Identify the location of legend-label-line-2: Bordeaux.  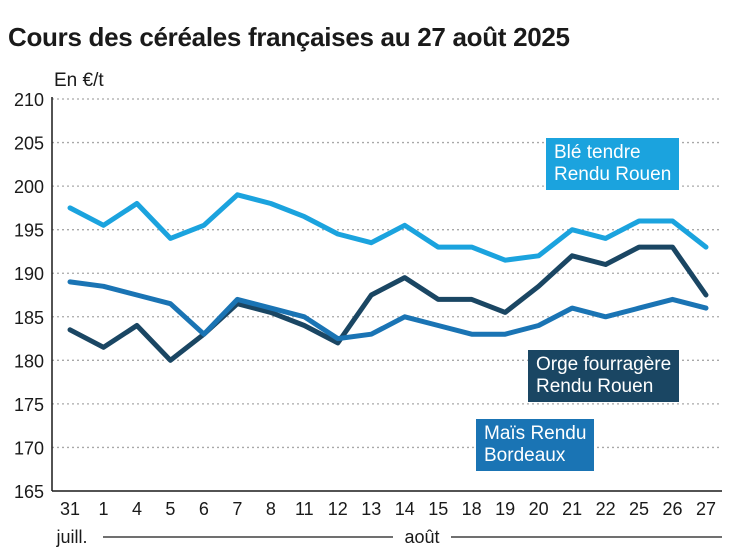
(525, 455).